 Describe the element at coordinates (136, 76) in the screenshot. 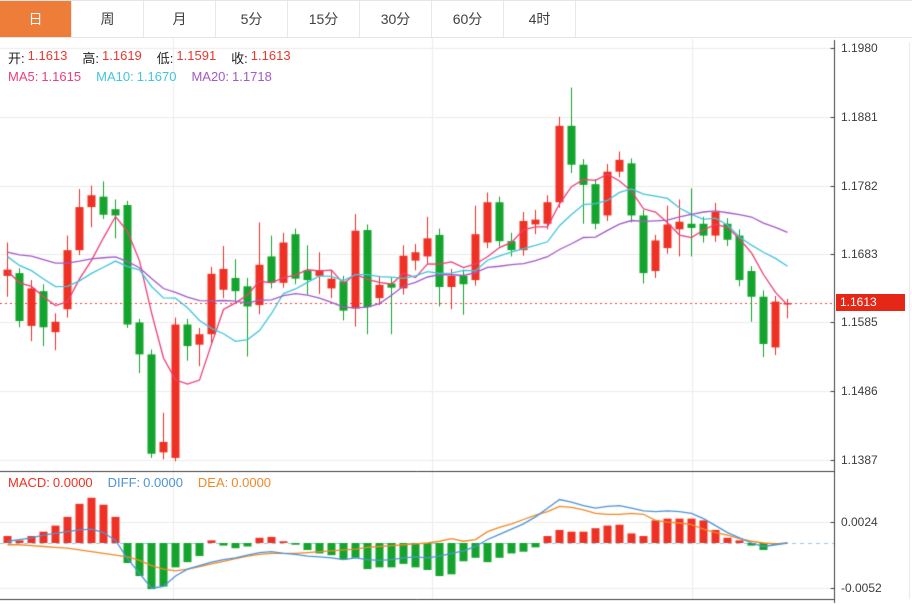

I see `ma10-readout: MA10: 1.1670` at that location.